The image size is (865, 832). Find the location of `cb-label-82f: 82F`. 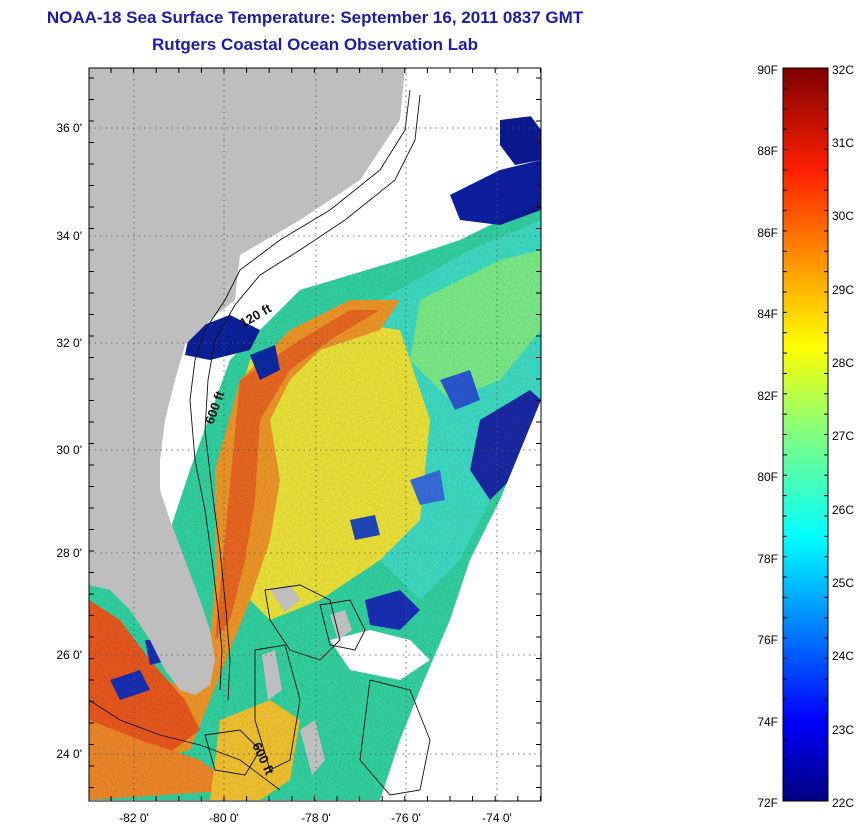

cb-label-82f: 82F is located at coordinates (767, 396).